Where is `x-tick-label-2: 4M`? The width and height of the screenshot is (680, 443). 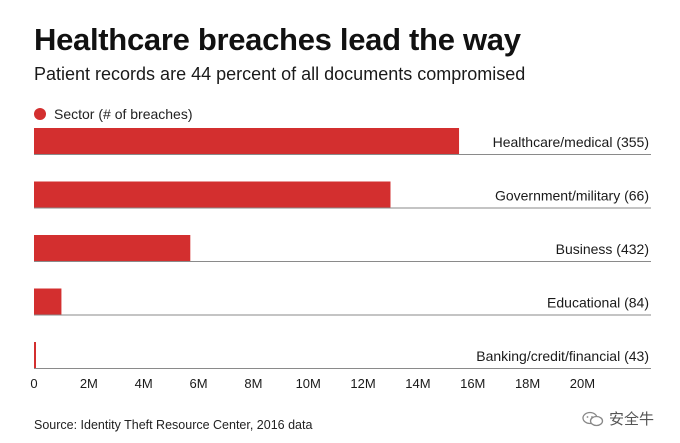 x-tick-label-2: 4M is located at coordinates (144, 383).